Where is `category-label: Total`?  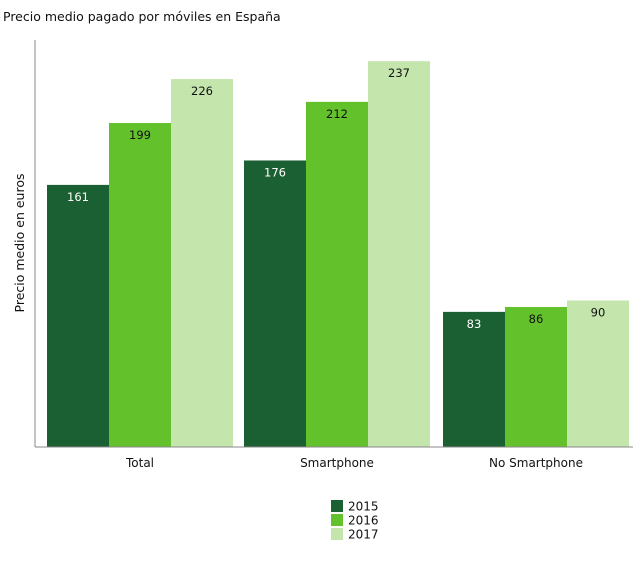 category-label: Total is located at coordinates (139, 463).